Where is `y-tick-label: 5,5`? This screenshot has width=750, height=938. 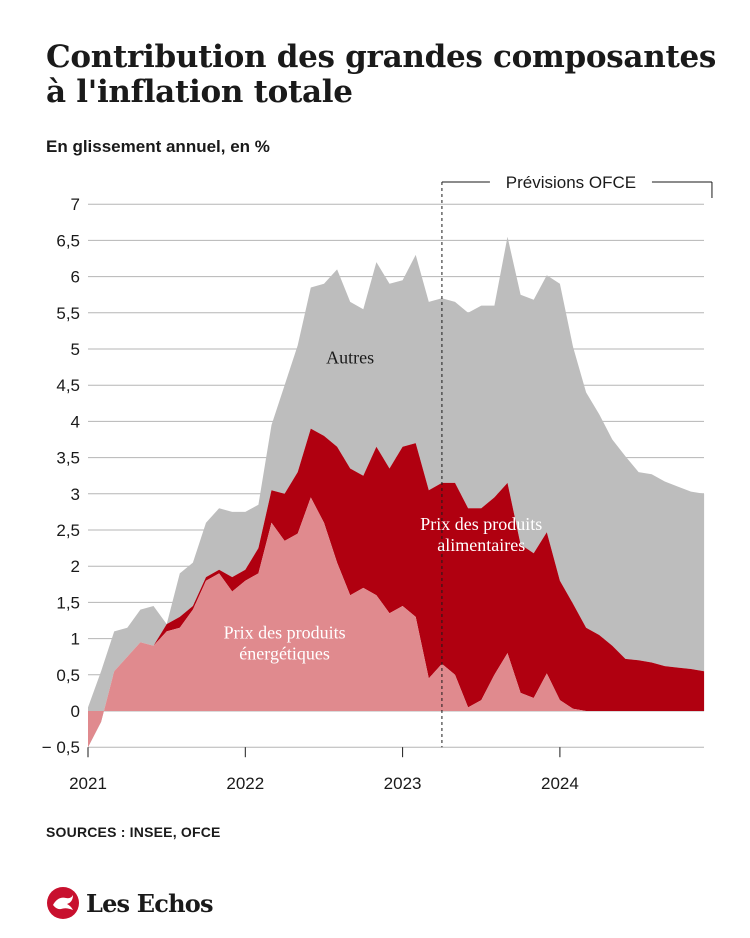
y-tick-label: 5,5 is located at coordinates (68, 313).